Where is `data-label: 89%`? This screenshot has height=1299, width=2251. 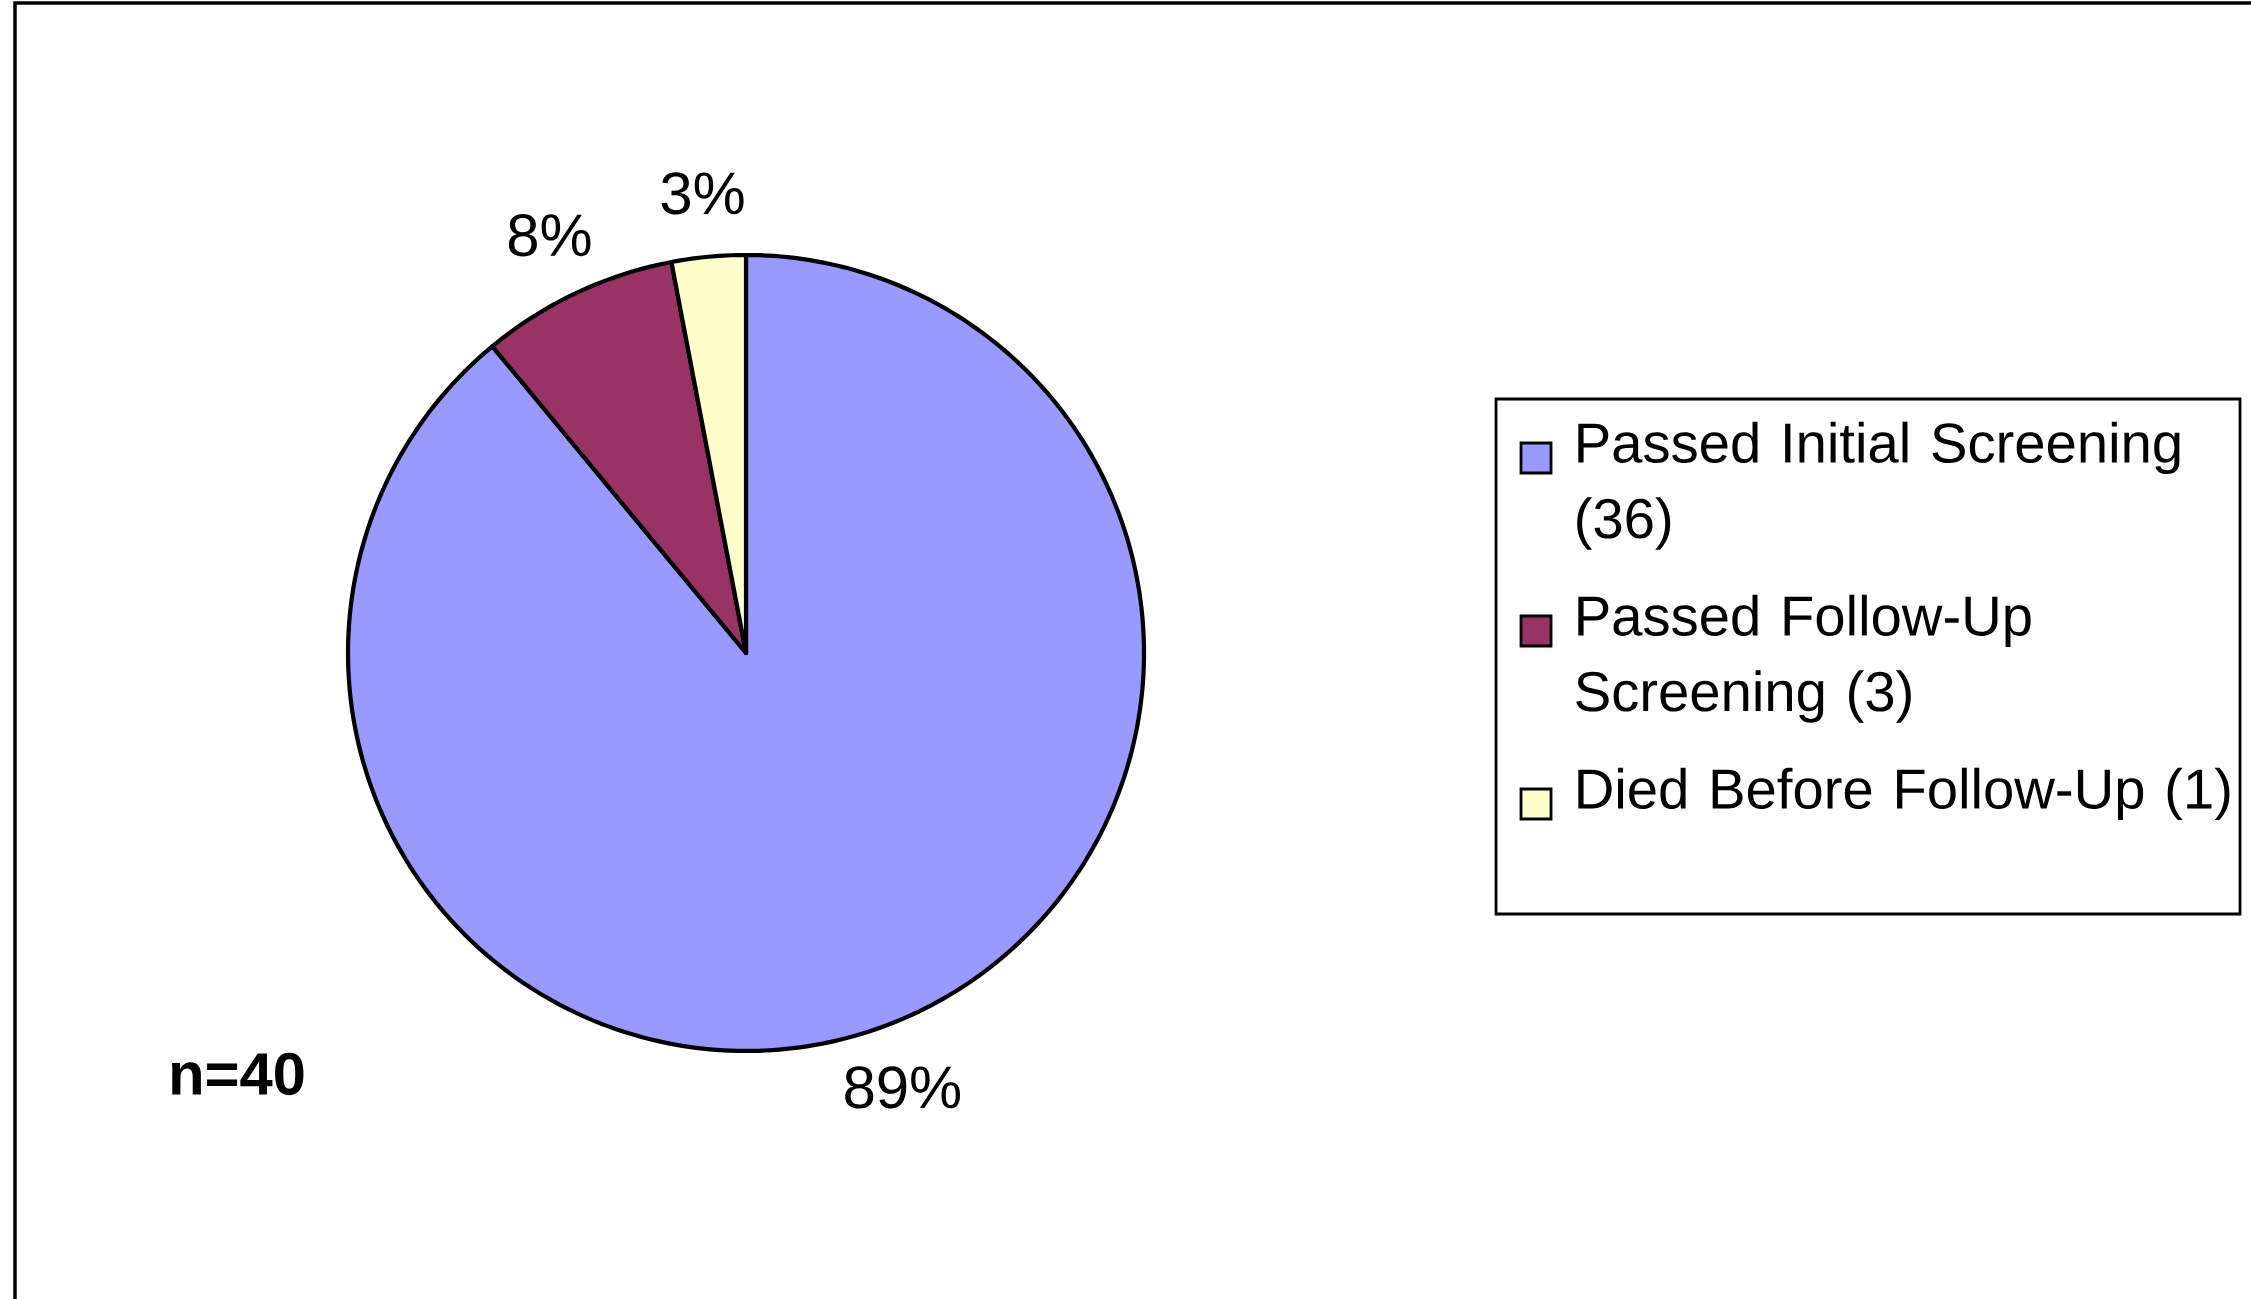
data-label: 89% is located at coordinates (903, 1087).